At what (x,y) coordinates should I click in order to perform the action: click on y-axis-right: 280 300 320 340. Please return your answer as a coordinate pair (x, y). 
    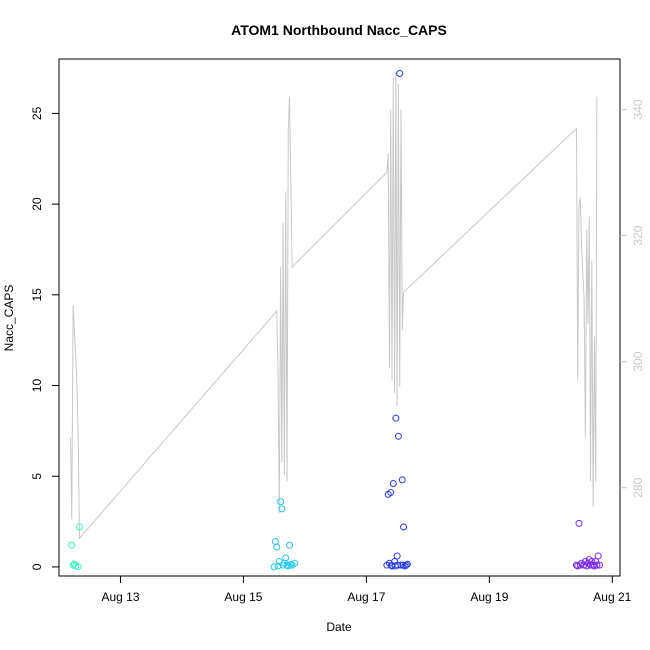
    Looking at the image, I should click on (632, 298).